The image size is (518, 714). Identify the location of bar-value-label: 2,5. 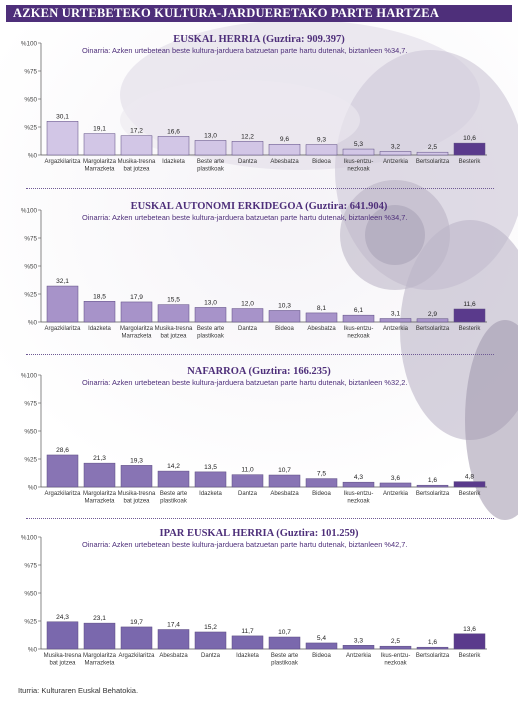
(395, 641).